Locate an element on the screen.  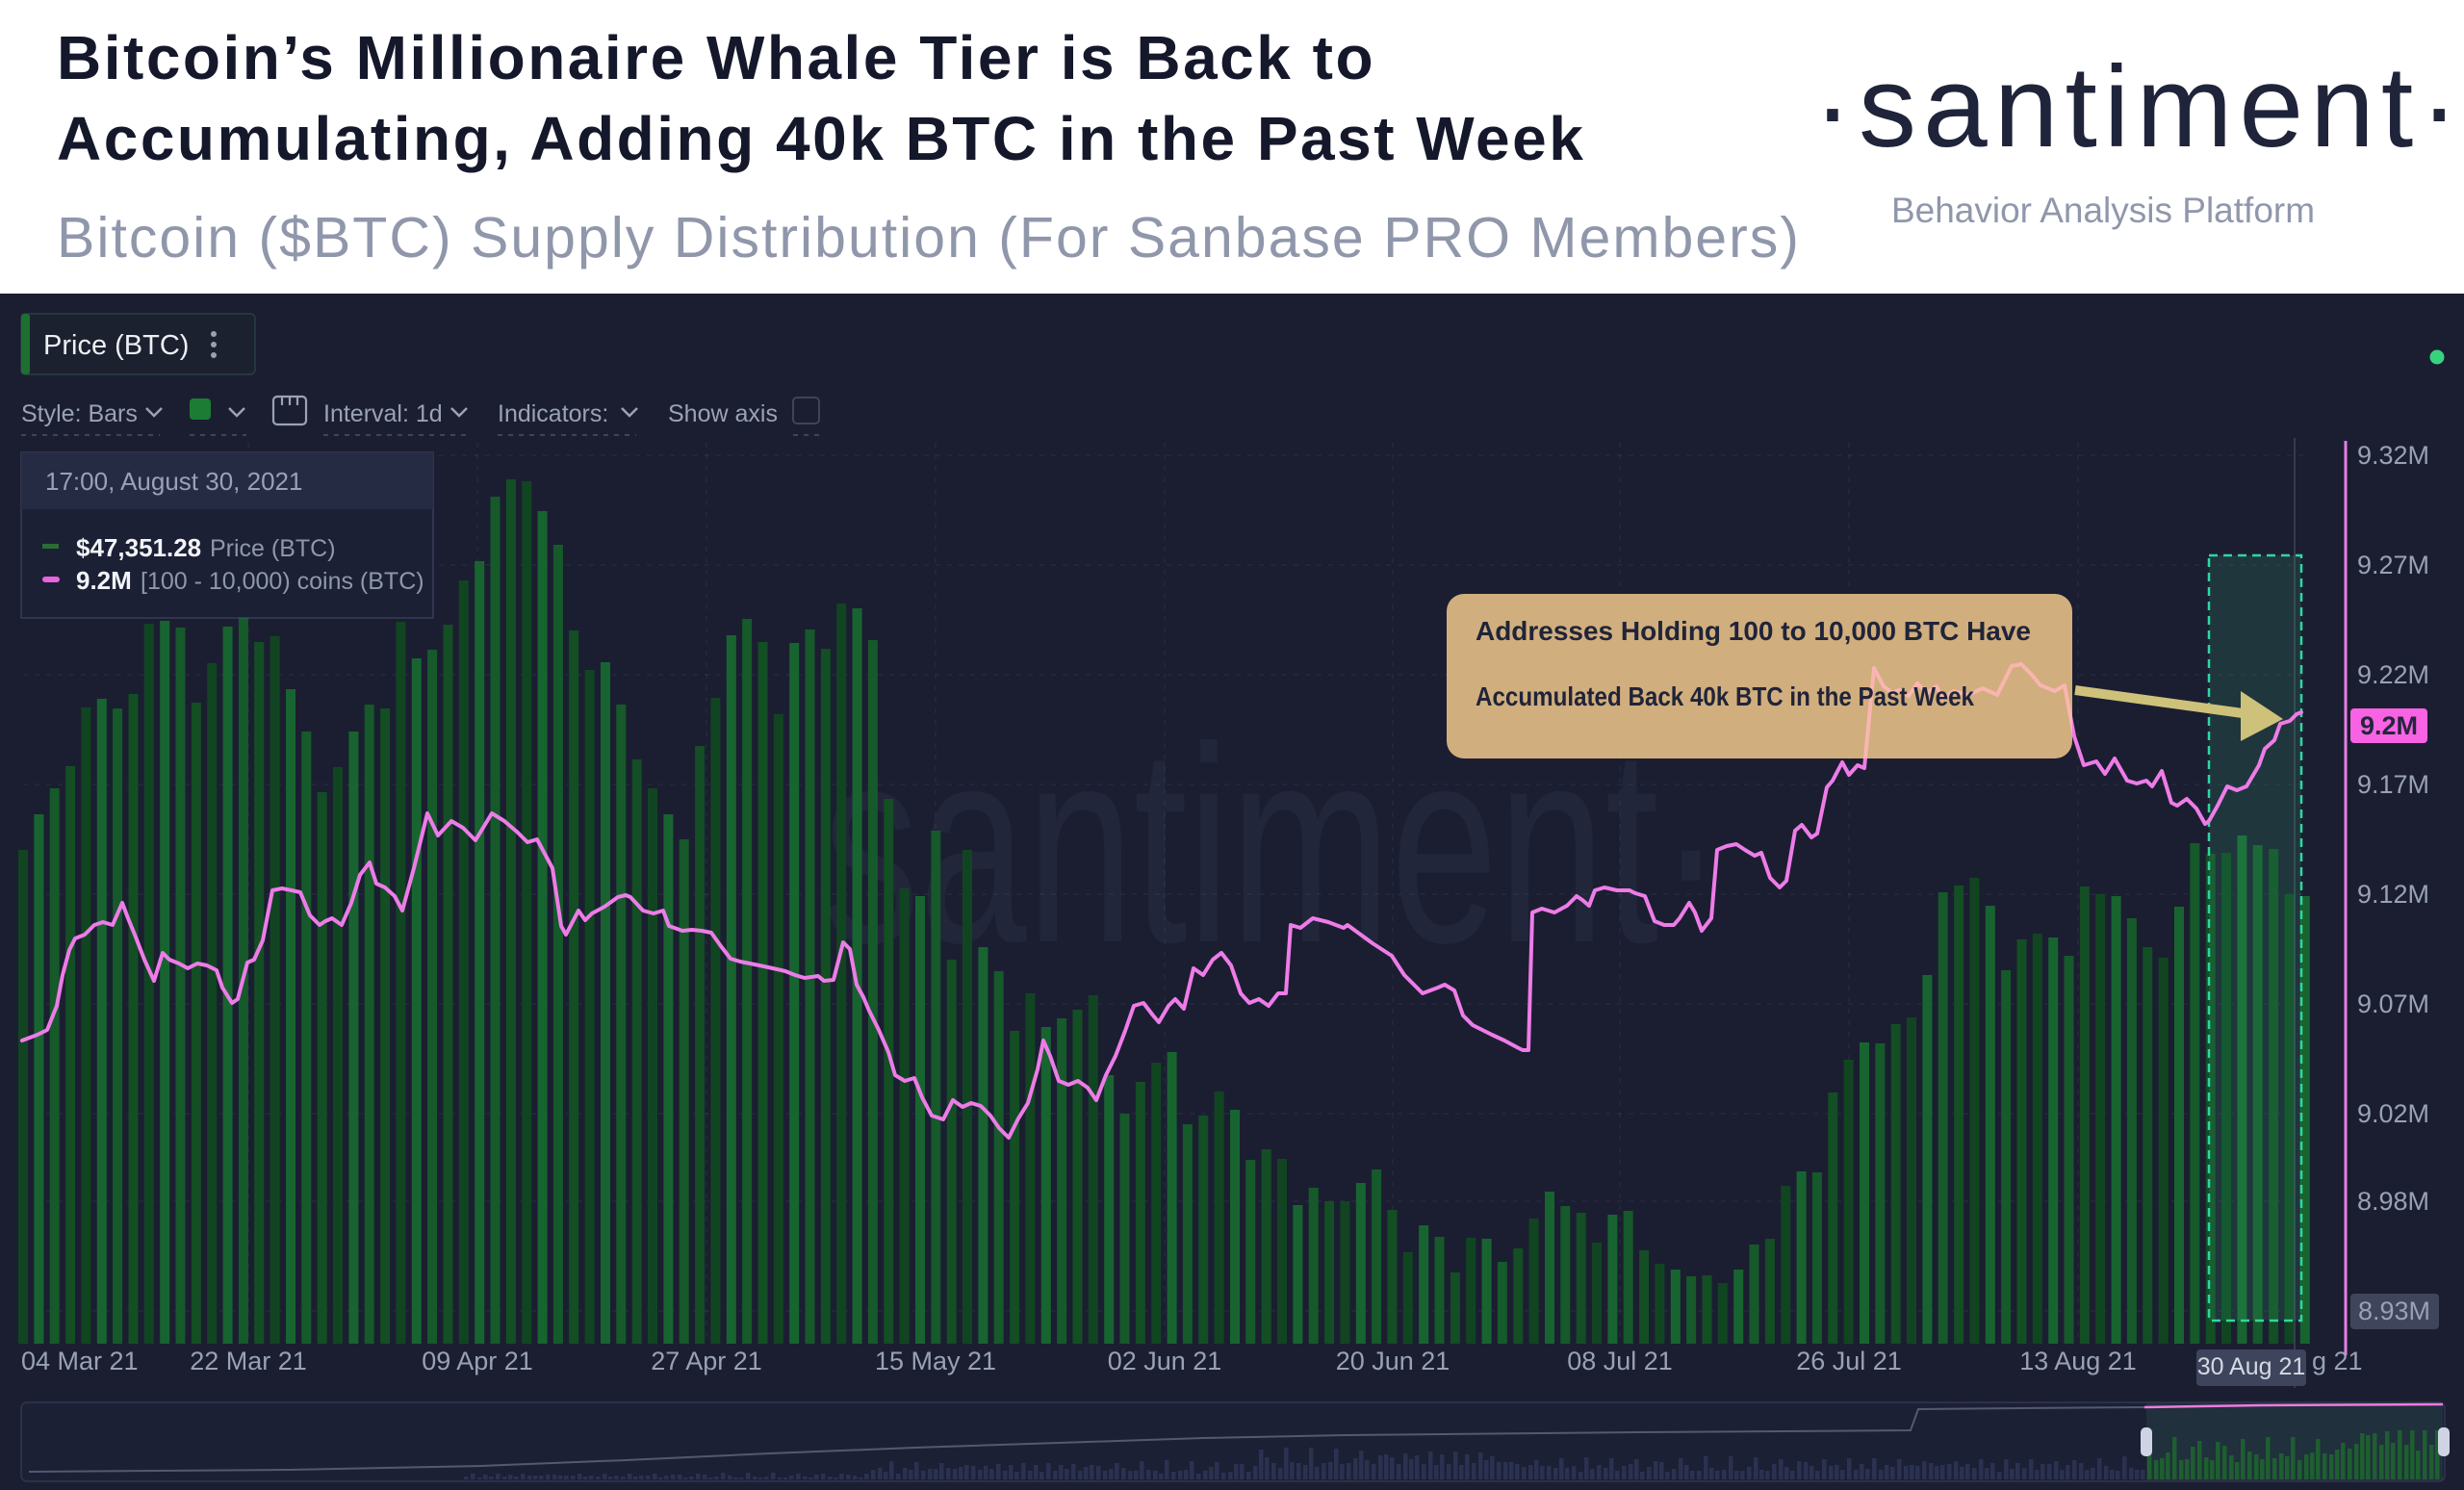
svg-text: g 21 is located at coordinates (2337, 1361).